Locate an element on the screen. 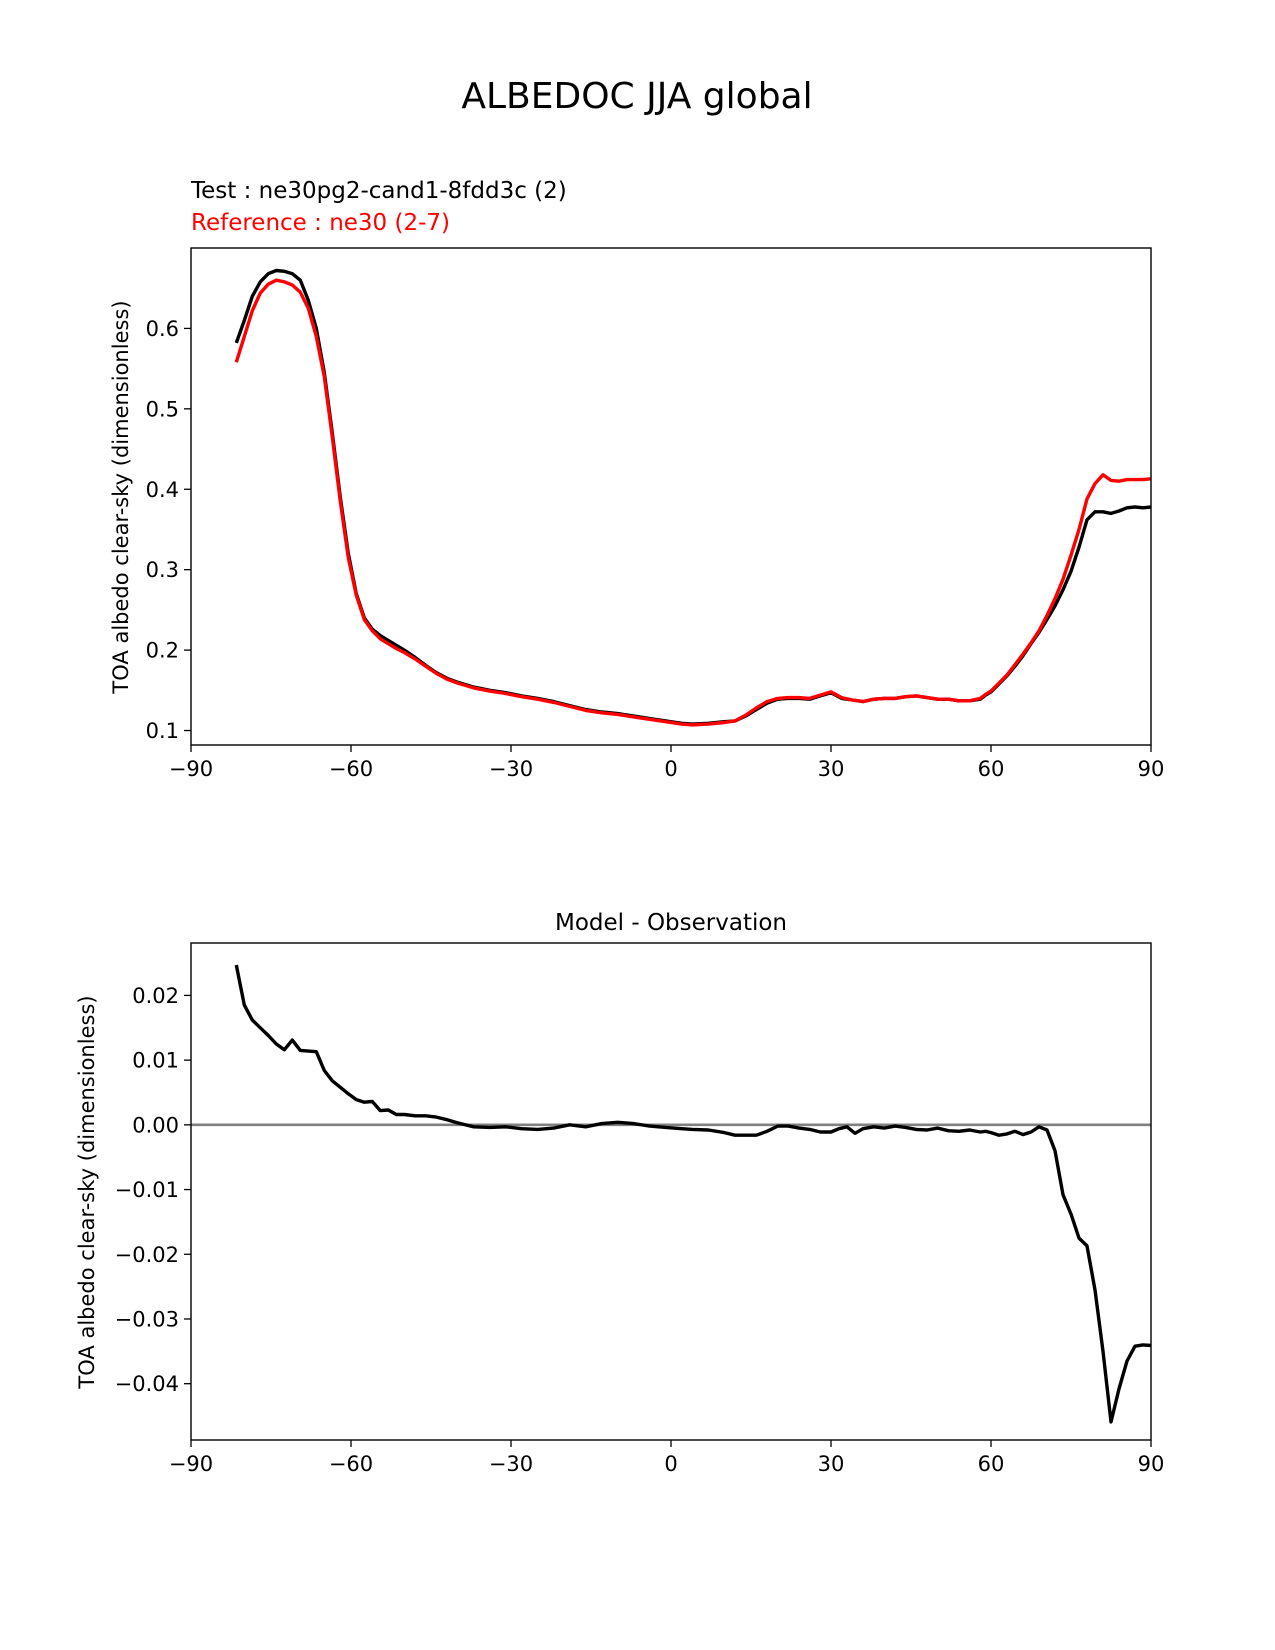 This screenshot has height=1650, width=1275. y-tick-label: 0.00 is located at coordinates (155, 1125).